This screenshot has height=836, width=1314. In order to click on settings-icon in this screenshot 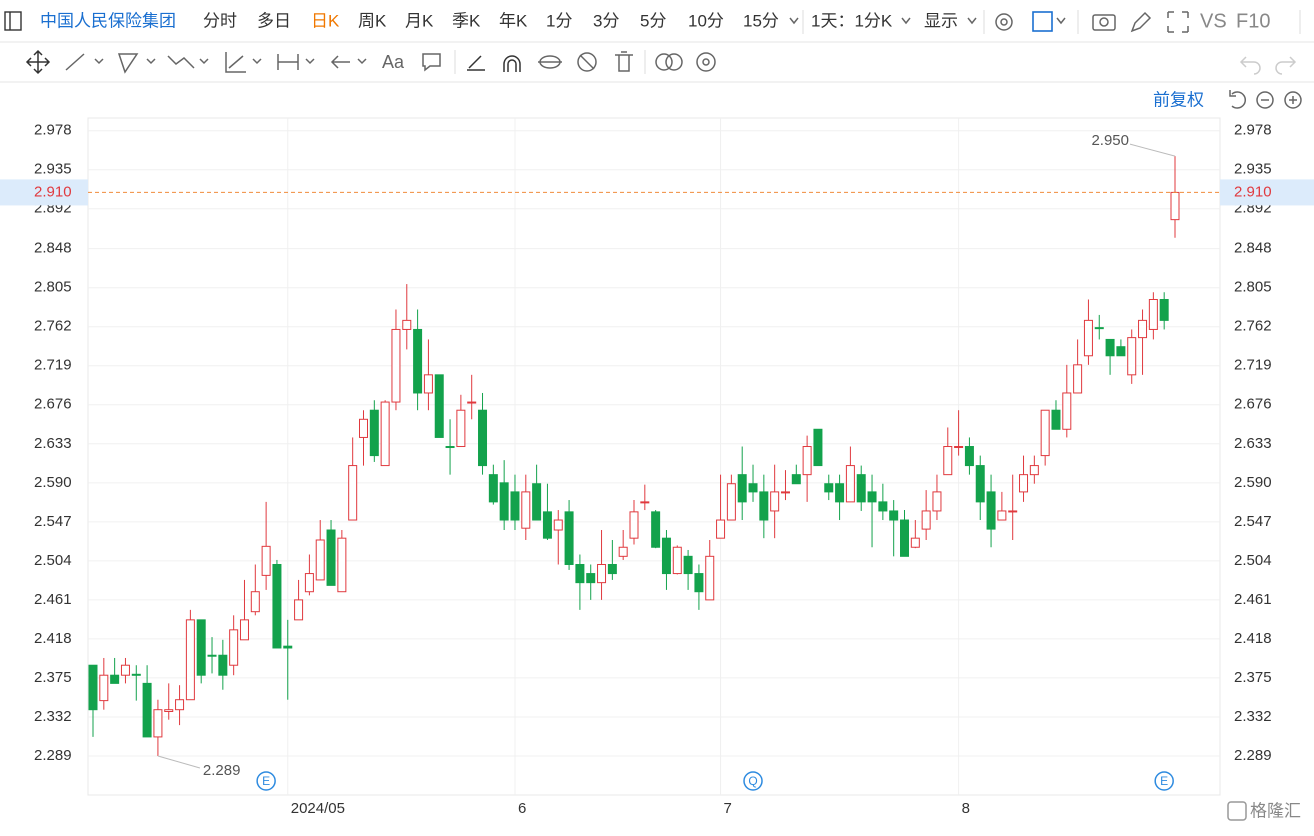, I will do `click(1004, 22)`.